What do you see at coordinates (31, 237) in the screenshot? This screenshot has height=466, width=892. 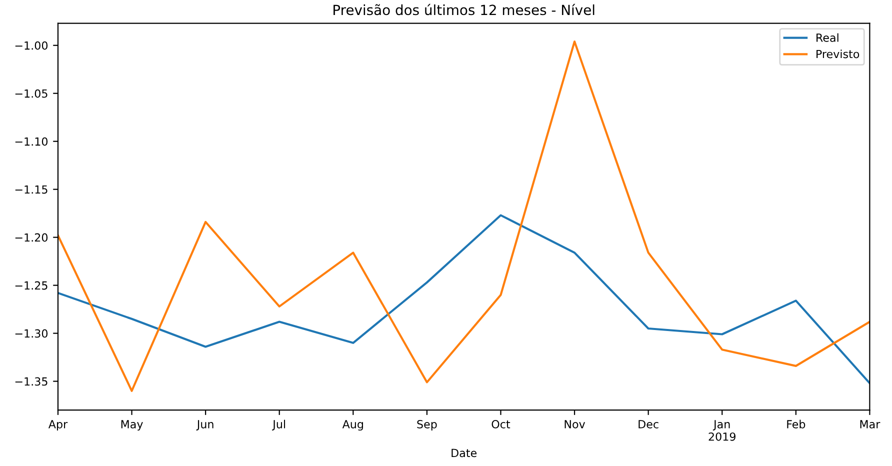 I see `y-tick-label: −1.20` at bounding box center [31, 237].